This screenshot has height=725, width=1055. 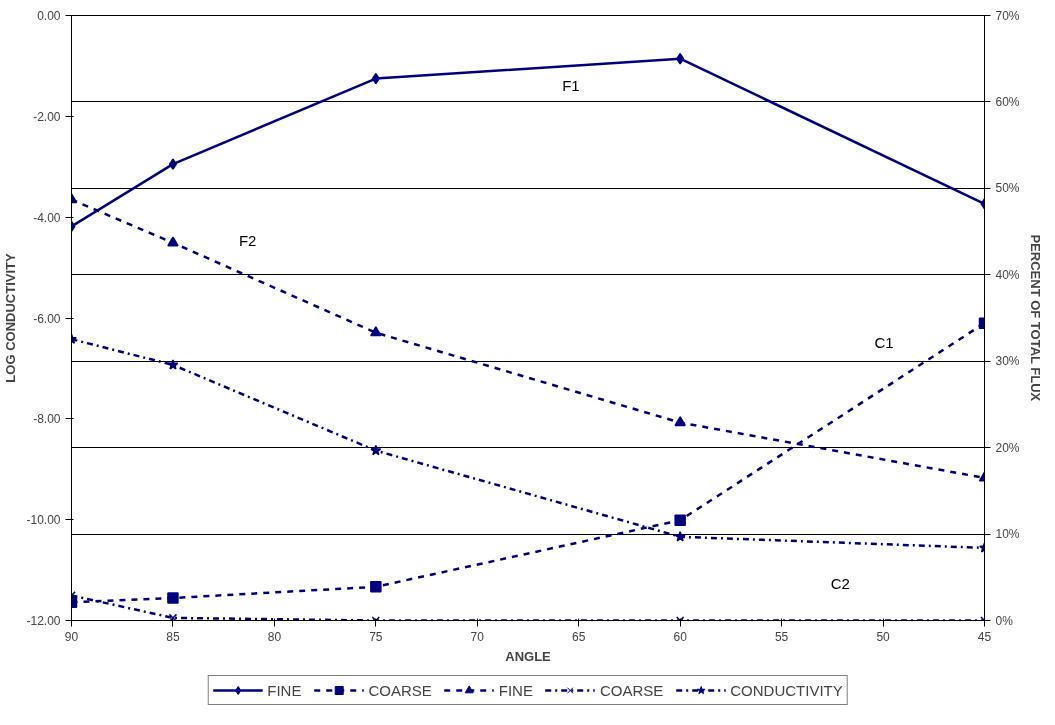 I want to click on y2-tick-label: 30%, so click(x=1007, y=361).